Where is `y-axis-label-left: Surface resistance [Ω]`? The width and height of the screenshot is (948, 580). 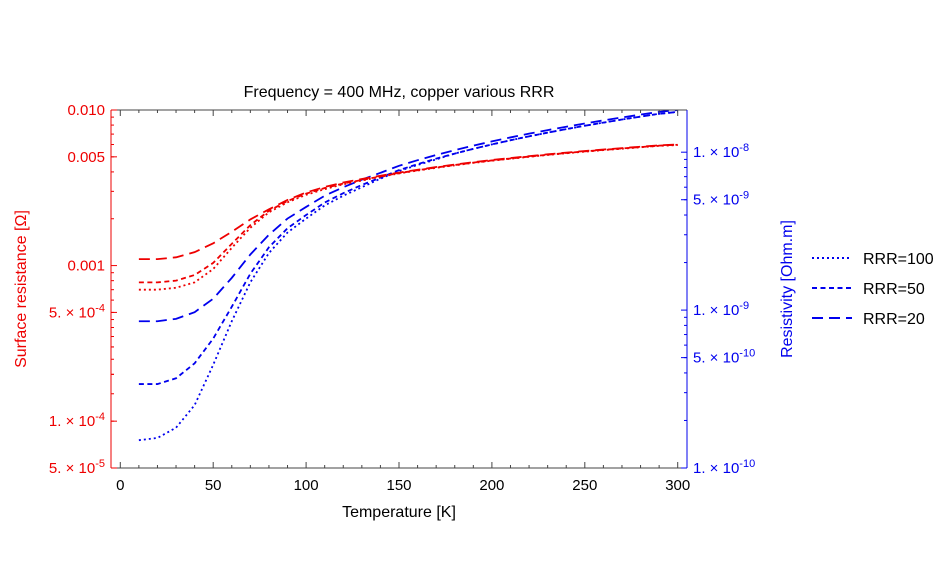
y-axis-label-left: Surface resistance [Ω] is located at coordinates (21, 289).